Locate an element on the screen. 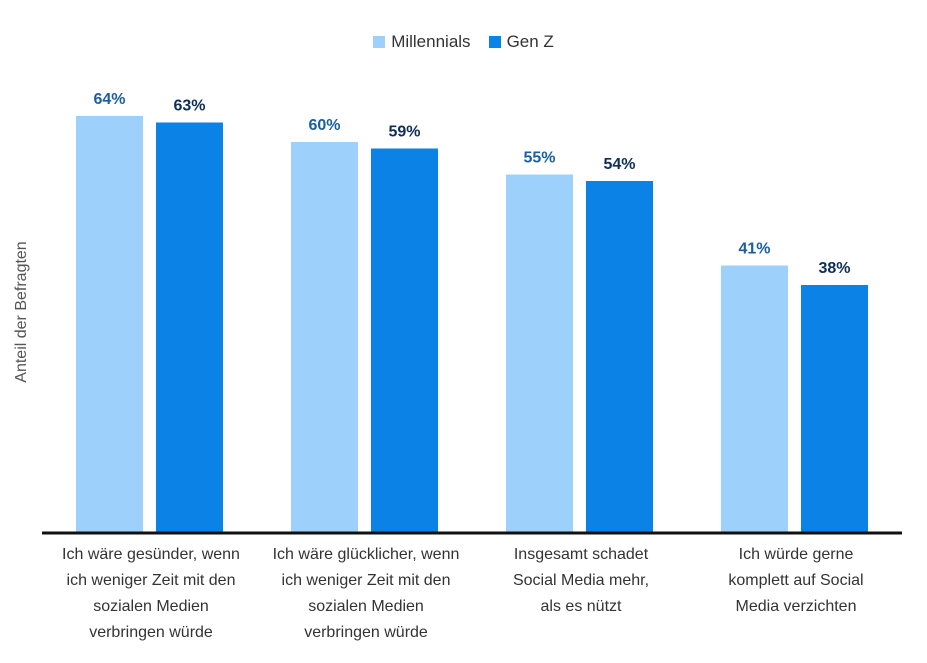 The width and height of the screenshot is (927, 663). legend-swatch-millennials is located at coordinates (379, 42).